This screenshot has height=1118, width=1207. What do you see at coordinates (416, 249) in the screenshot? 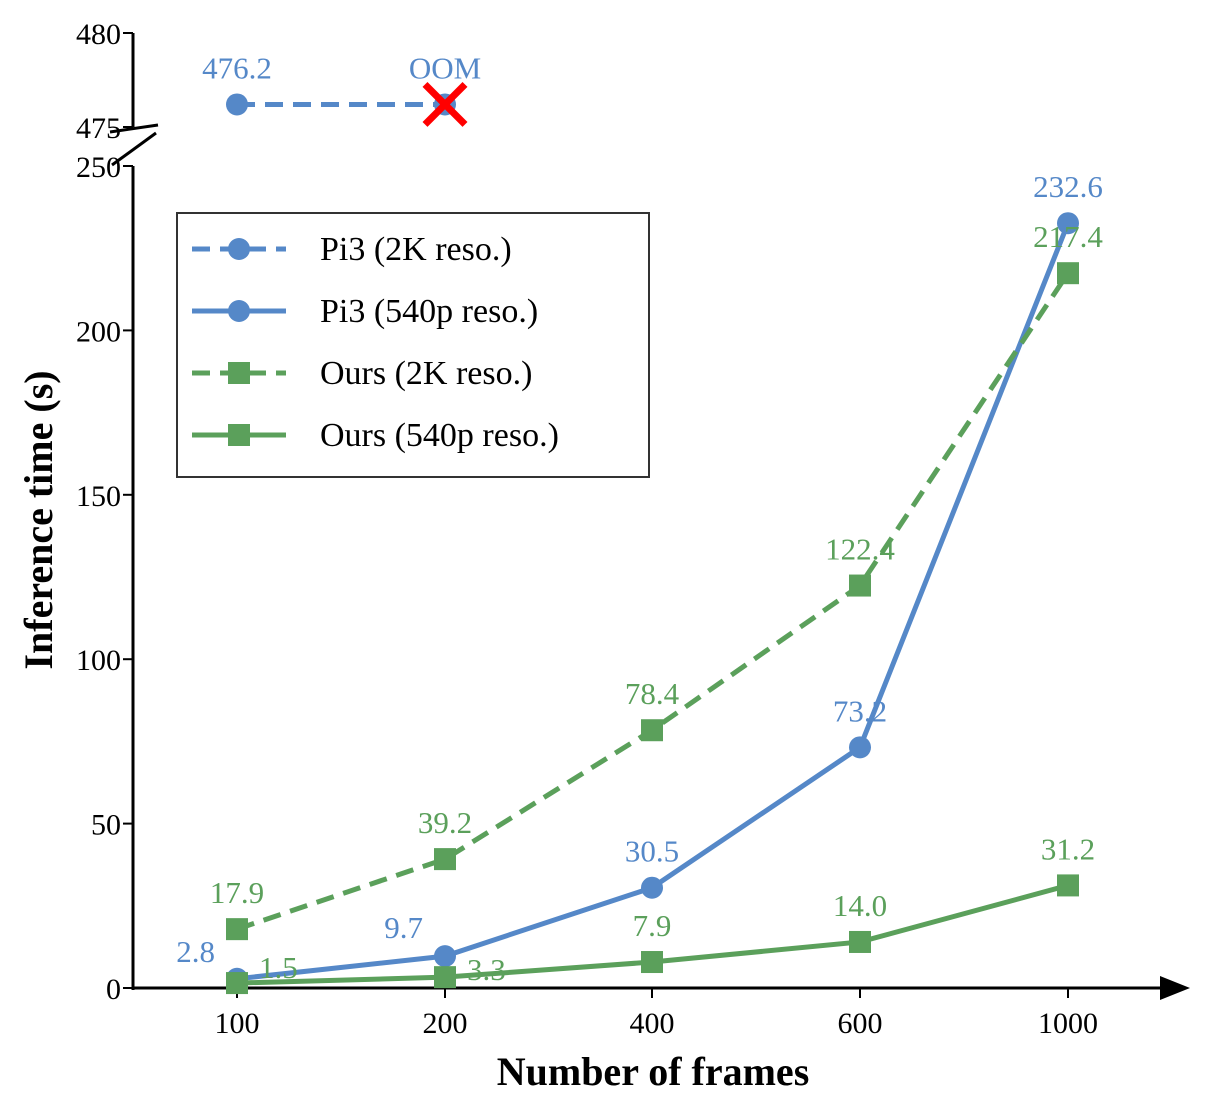
I see `legend-label: Pi3 (2K reso.)` at bounding box center [416, 249].